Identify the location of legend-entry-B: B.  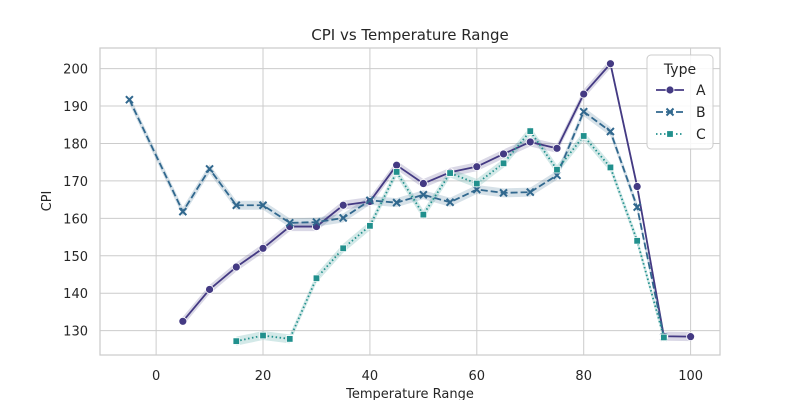
(681, 113).